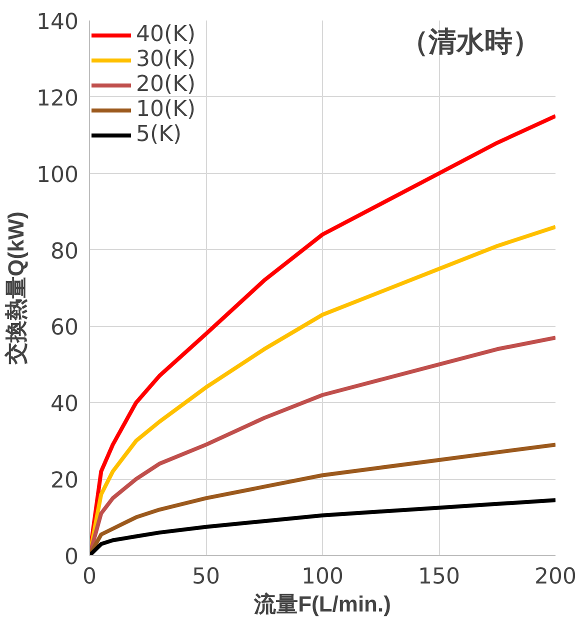 The image size is (585, 619). Describe the element at coordinates (470, 41) in the screenshot. I see `annotation: （清水時）` at that location.